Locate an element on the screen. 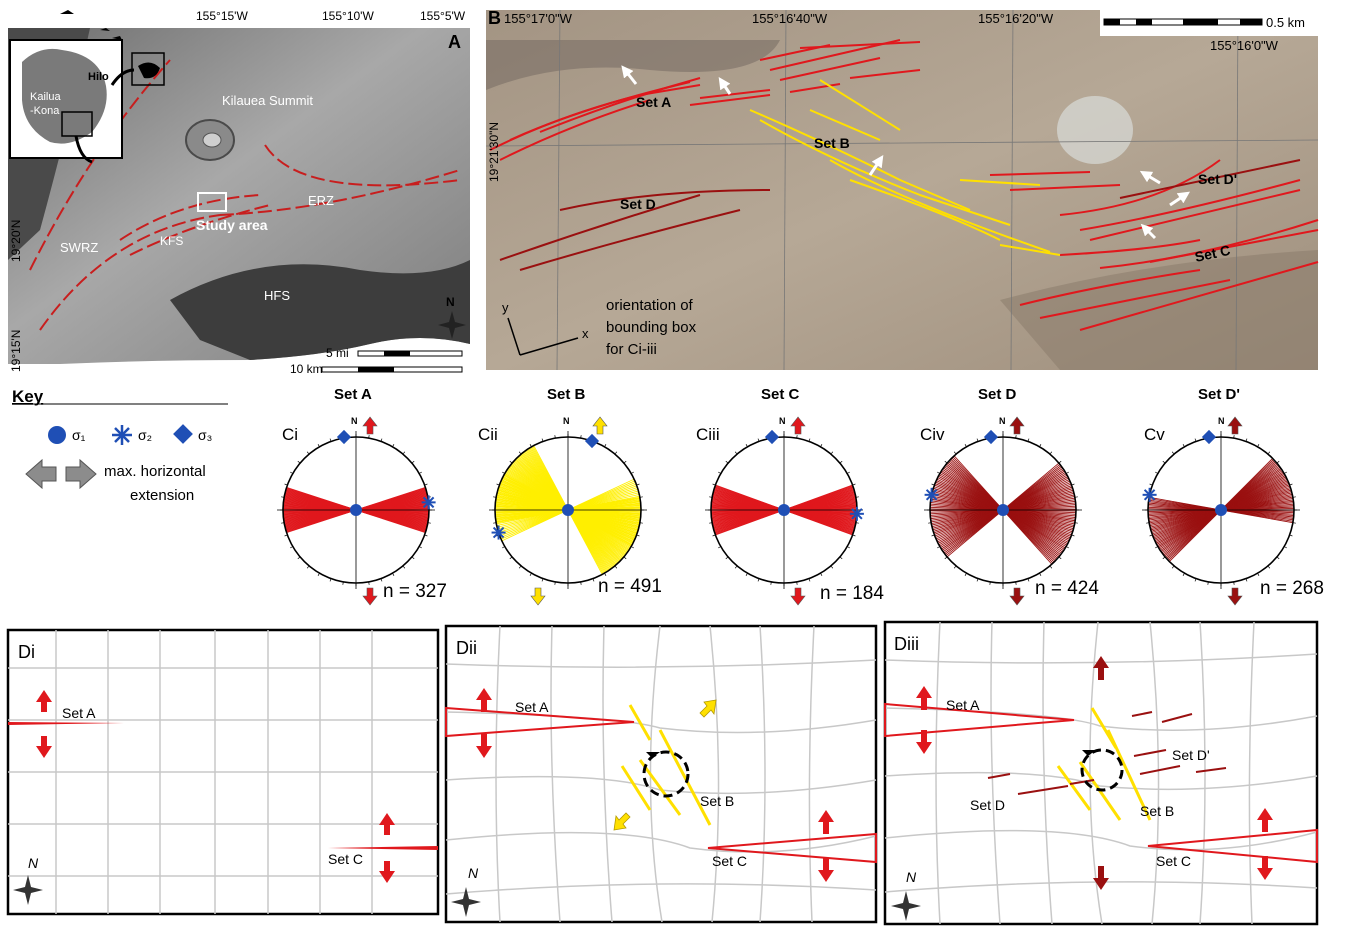 The image size is (1350, 931). rose-ciii-id: Ciii is located at coordinates (708, 434).